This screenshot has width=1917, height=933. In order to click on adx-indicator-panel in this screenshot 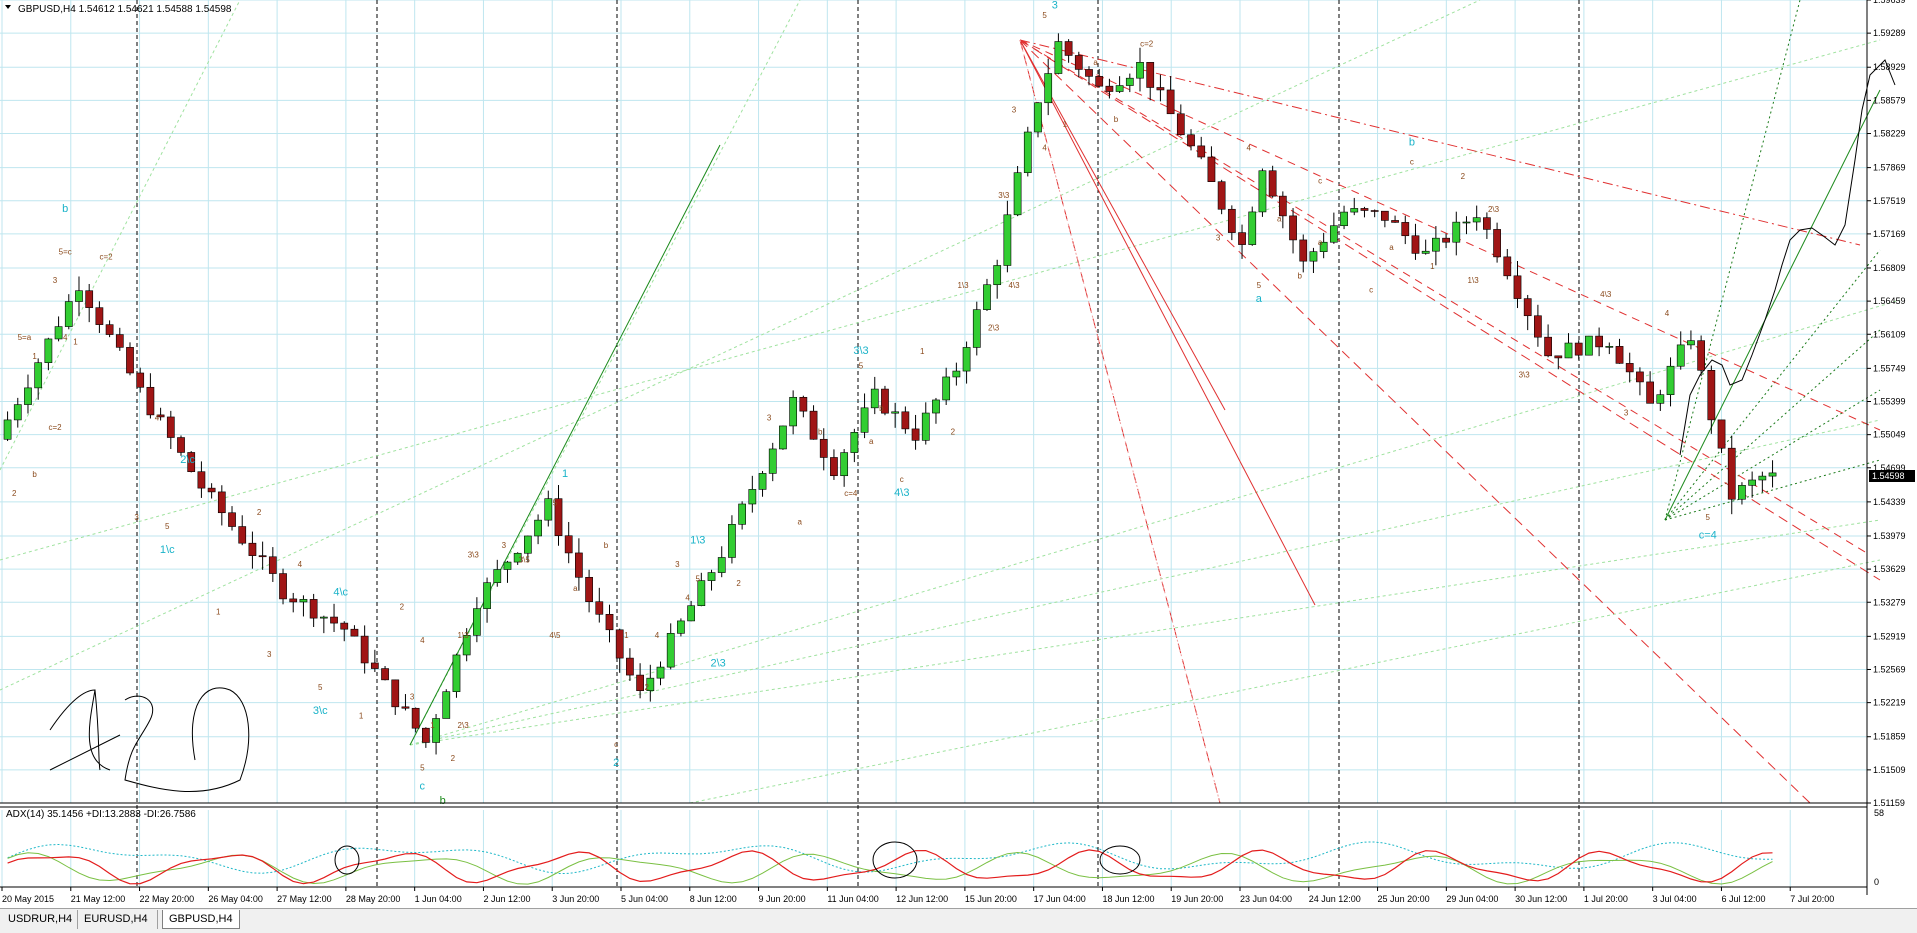, I will do `click(890, 863)`.